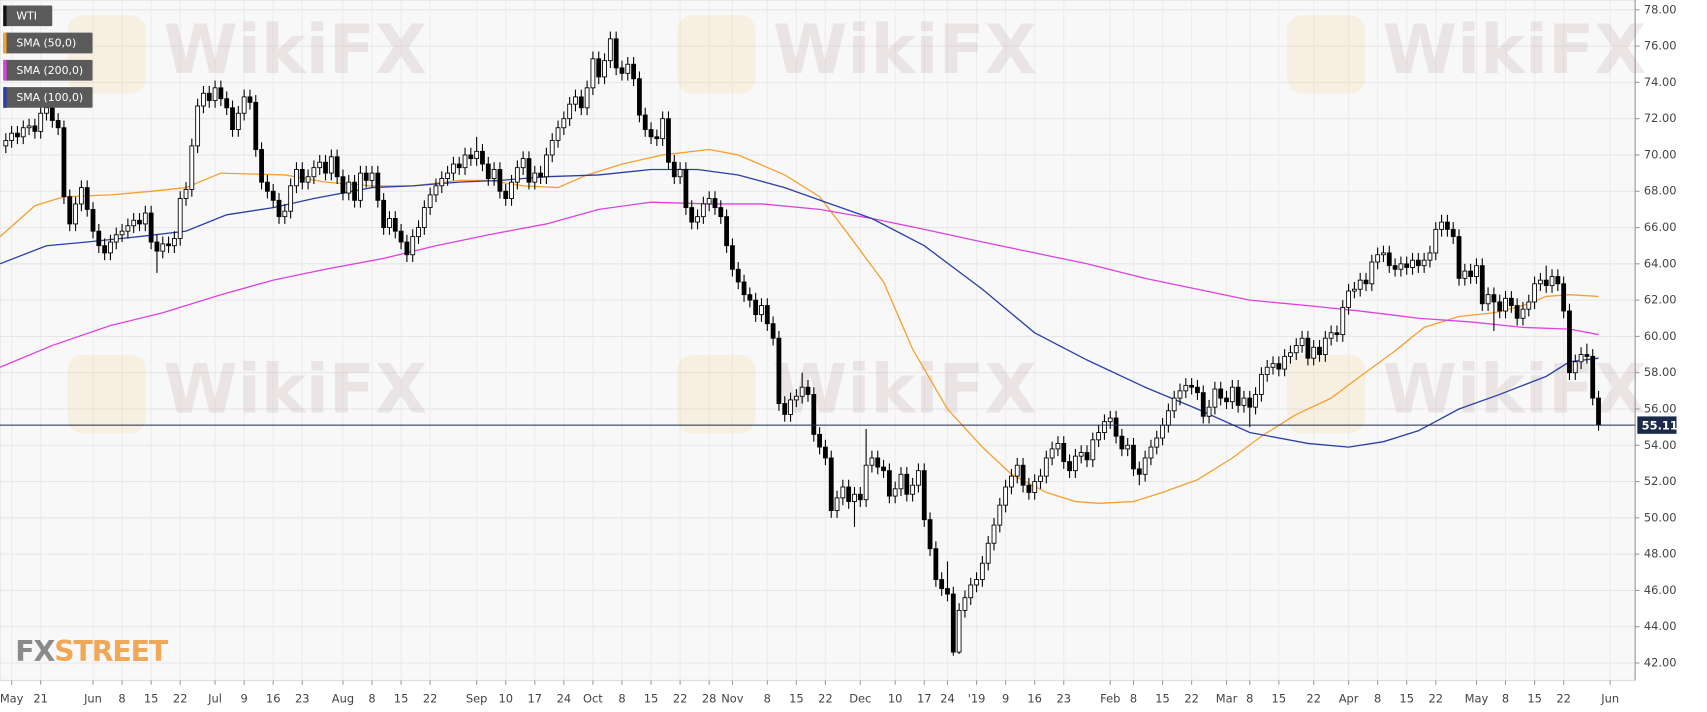  What do you see at coordinates (895, 698) in the screenshot?
I see `x-tick-label: 10` at bounding box center [895, 698].